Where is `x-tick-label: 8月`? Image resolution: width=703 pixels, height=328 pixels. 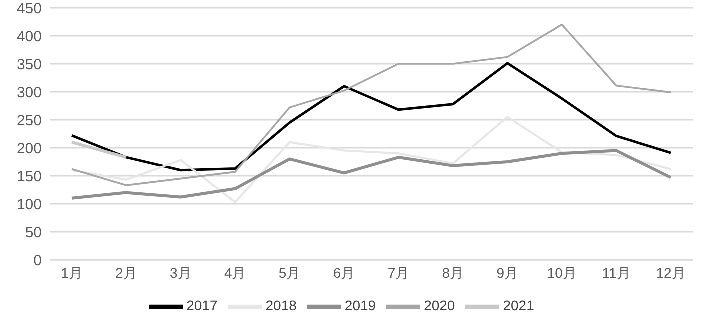 x-tick-label: 8月 is located at coordinates (453, 272).